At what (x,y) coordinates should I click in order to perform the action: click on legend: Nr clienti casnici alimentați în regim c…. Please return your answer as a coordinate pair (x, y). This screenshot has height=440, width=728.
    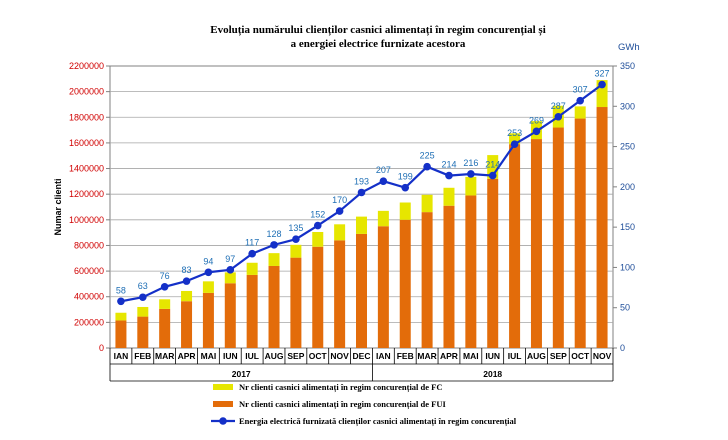
    Looking at the image, I should click on (364, 404).